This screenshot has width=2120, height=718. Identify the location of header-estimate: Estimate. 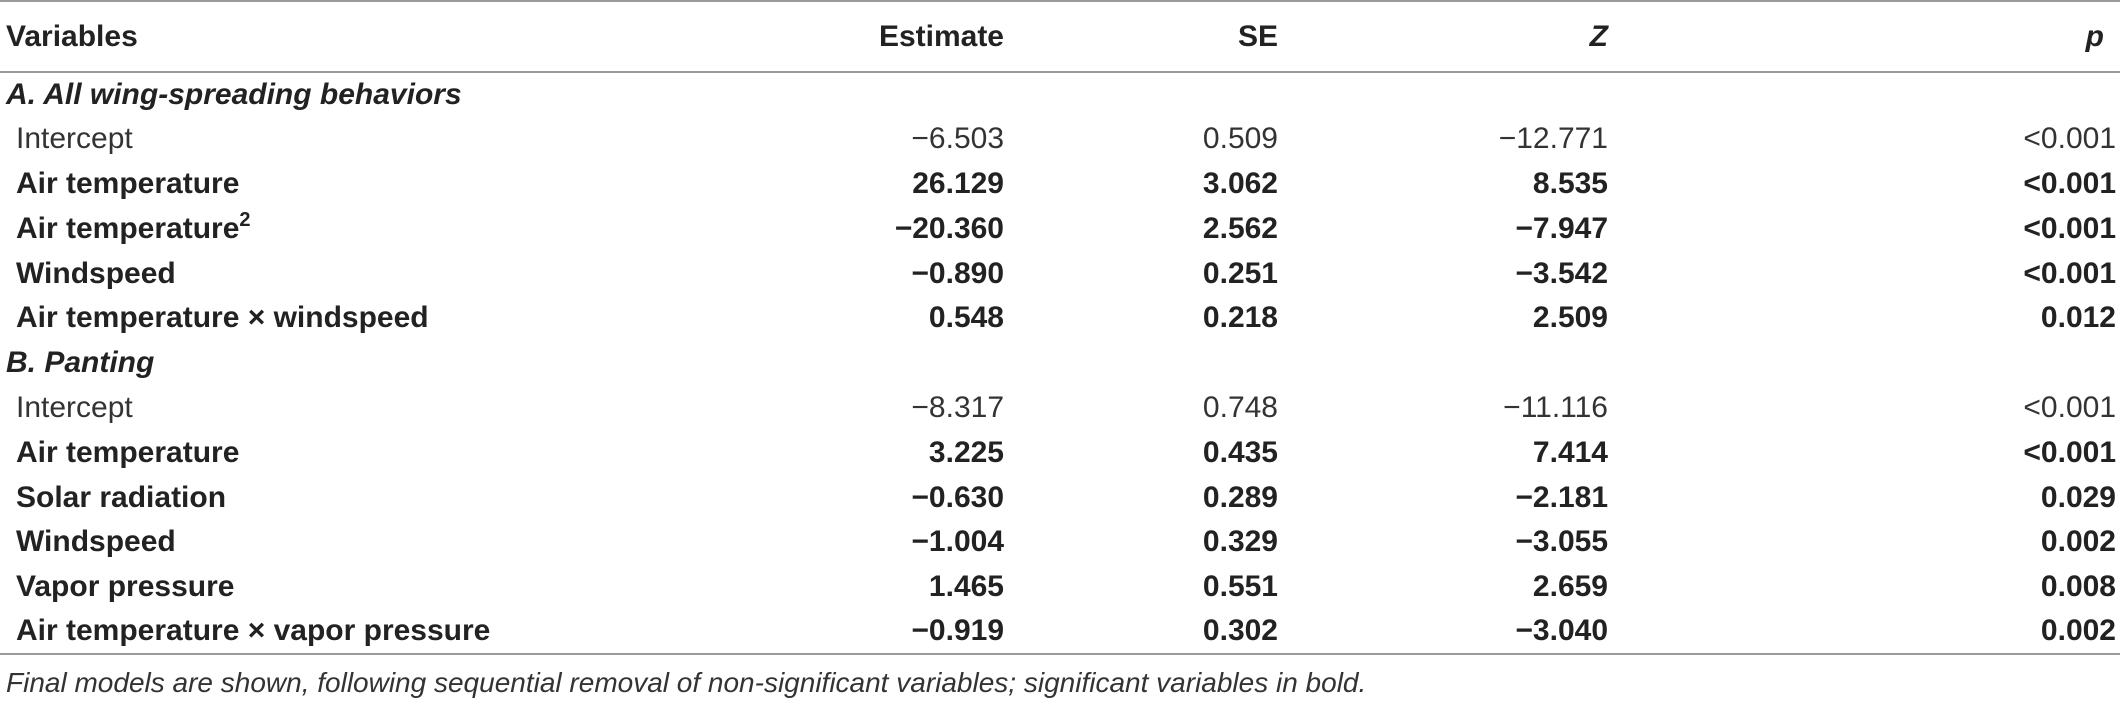
(855, 36).